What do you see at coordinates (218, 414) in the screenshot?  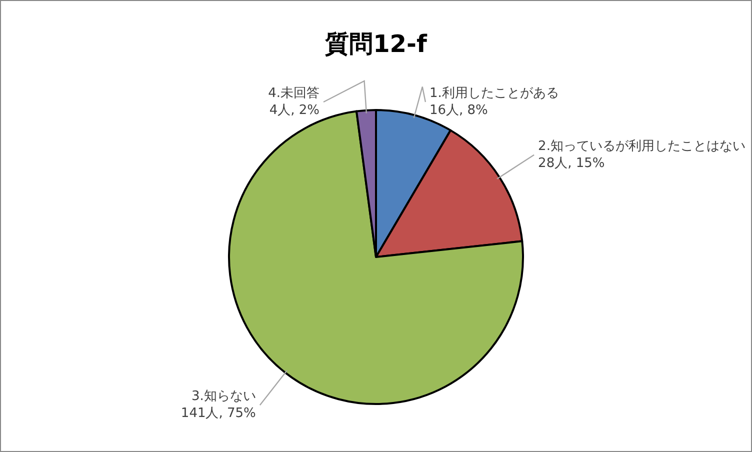 I see `data-label: 141人, 75%` at bounding box center [218, 414].